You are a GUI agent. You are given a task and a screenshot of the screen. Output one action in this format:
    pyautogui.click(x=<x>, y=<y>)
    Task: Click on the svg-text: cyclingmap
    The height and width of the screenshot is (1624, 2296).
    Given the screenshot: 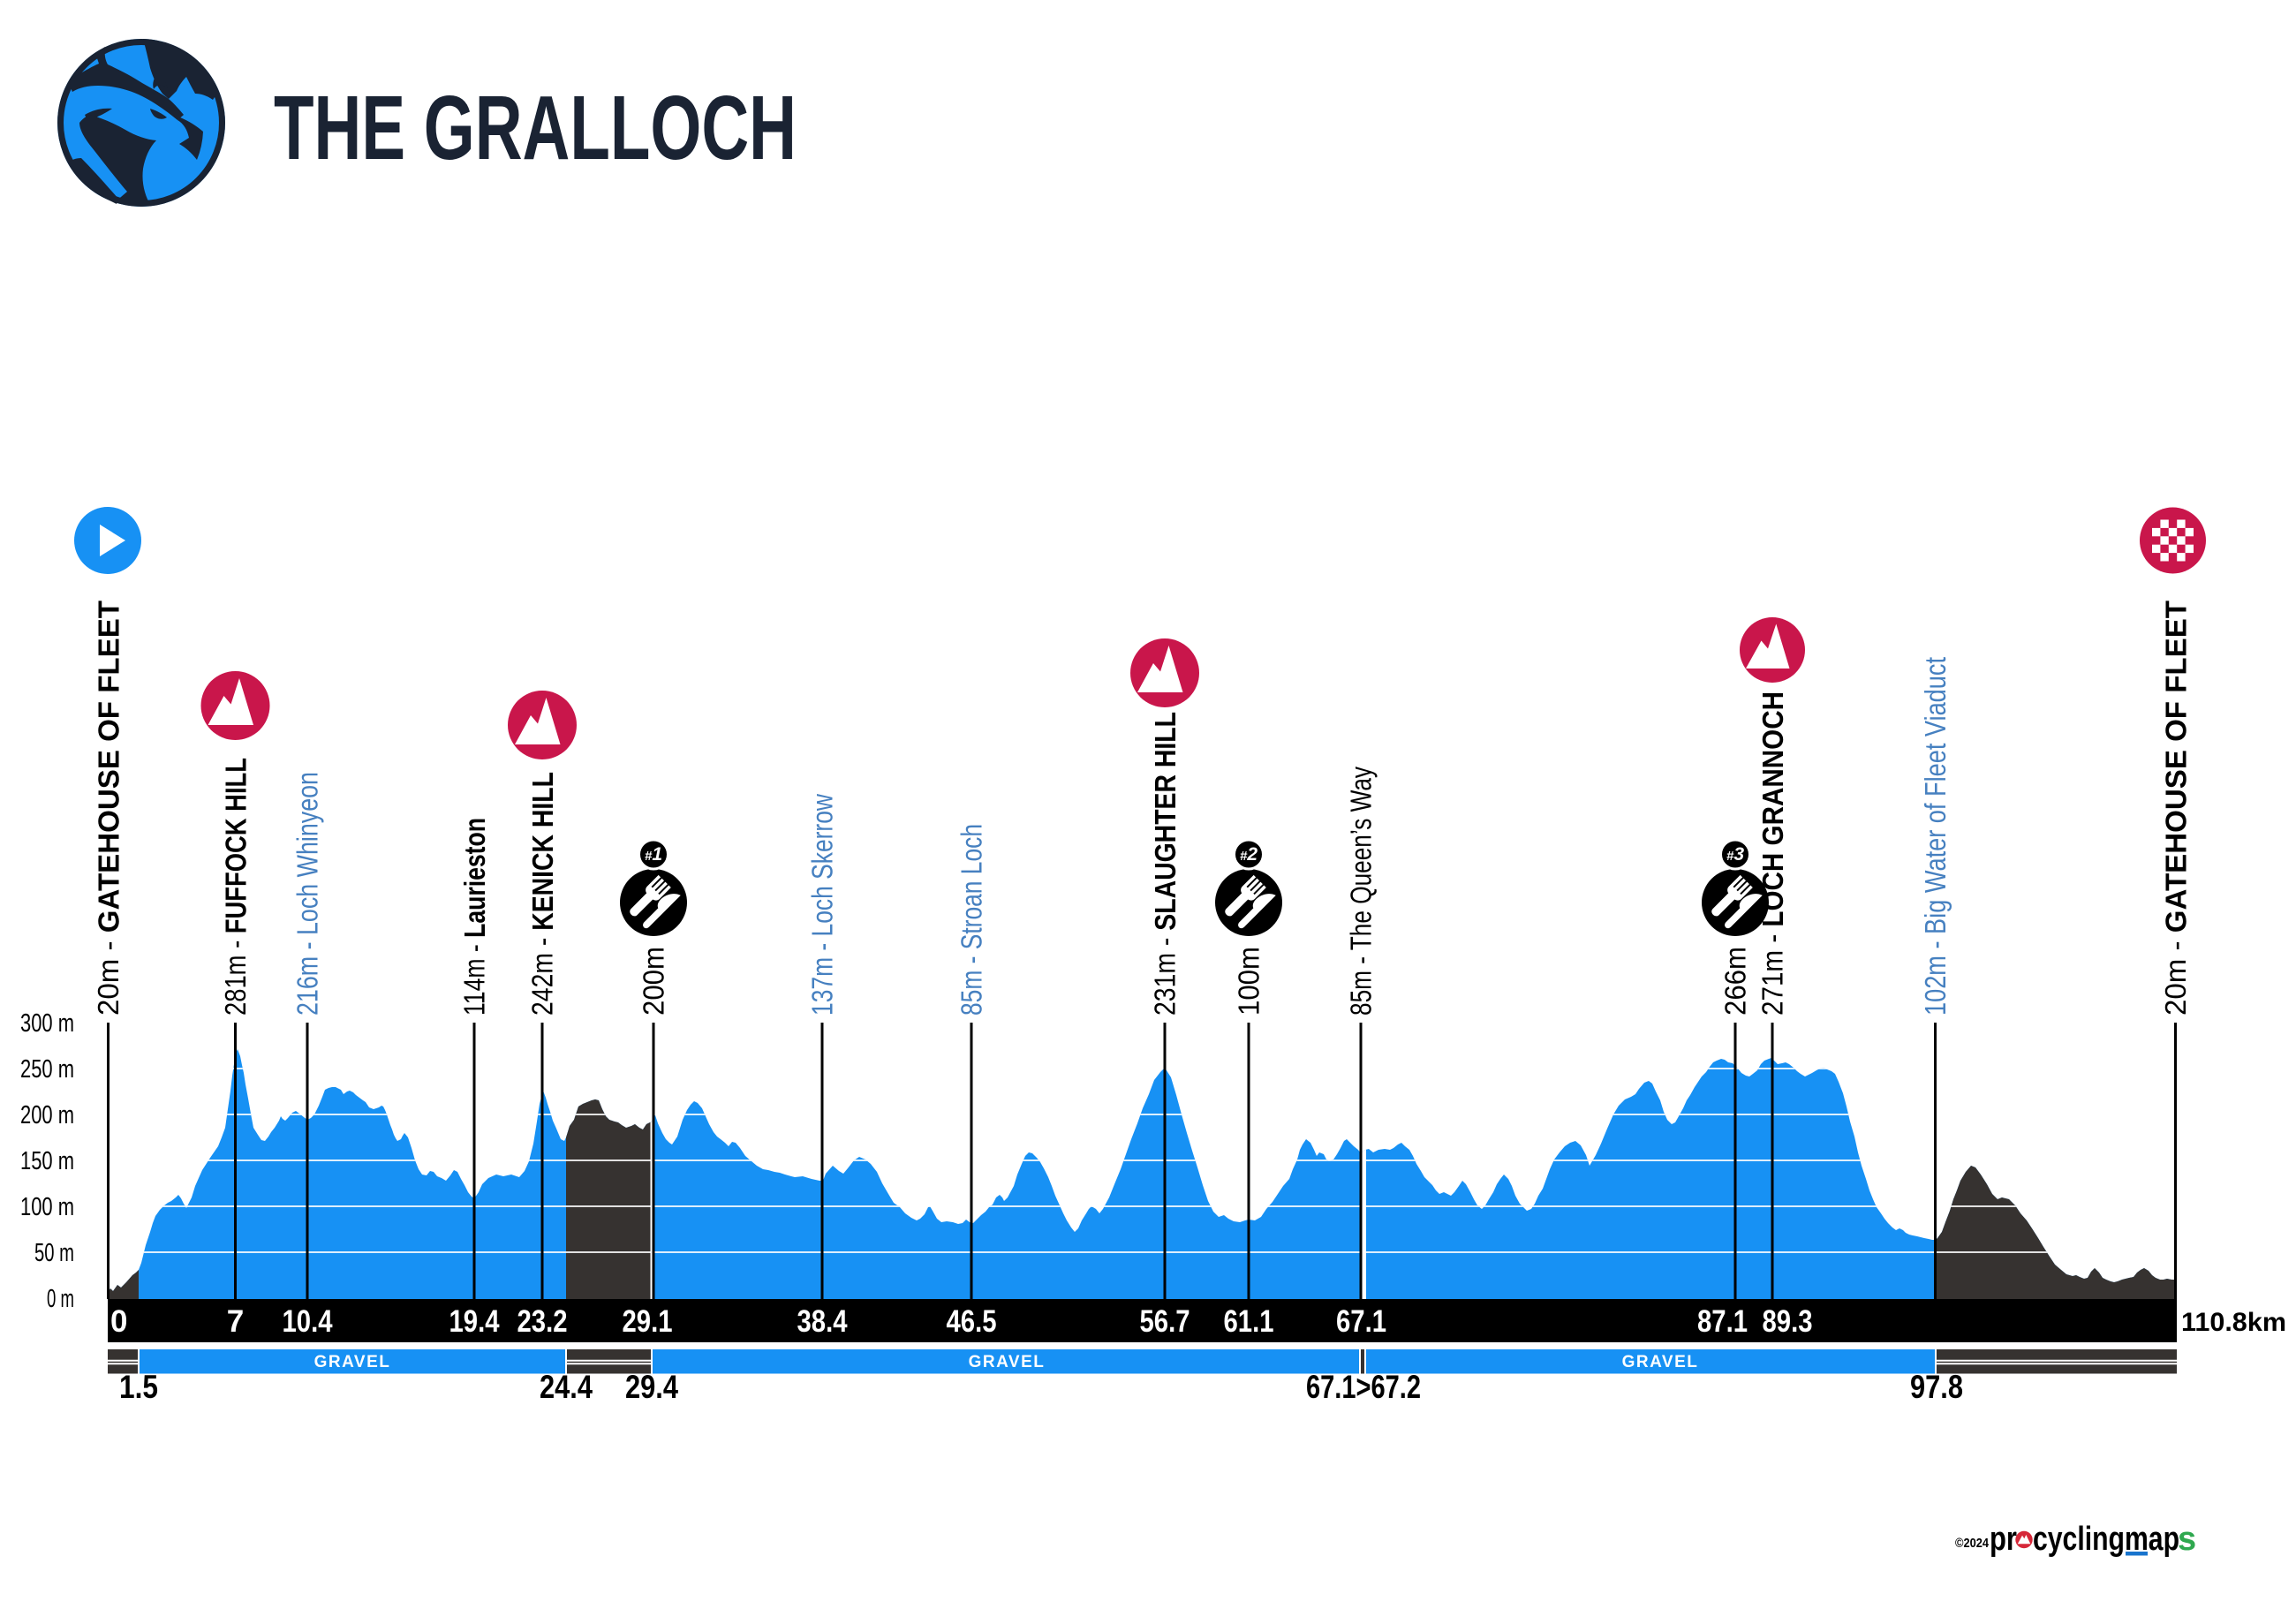 What is the action you would take?
    pyautogui.click(x=2106, y=1539)
    